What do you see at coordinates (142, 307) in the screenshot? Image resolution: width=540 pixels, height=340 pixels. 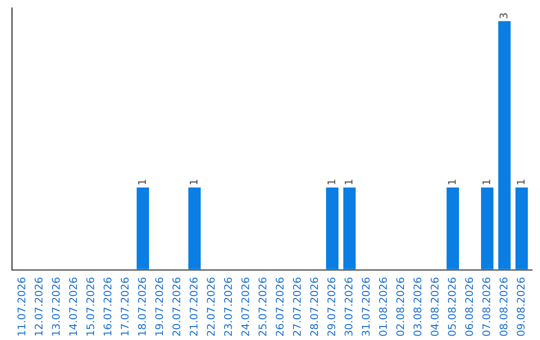 I see `x-tick-label: 18.07.2026` at bounding box center [142, 307].